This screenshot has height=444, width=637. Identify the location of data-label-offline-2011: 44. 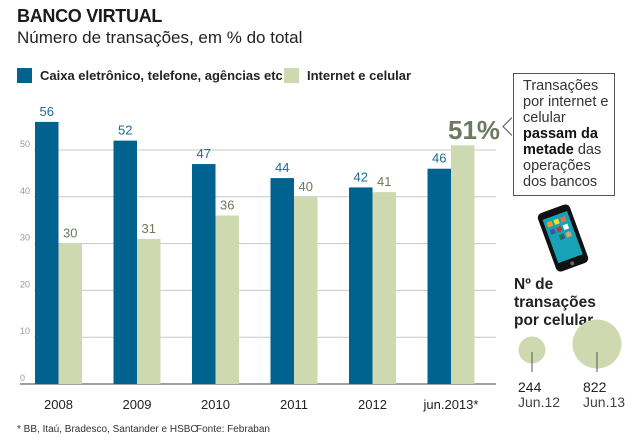
(282, 167).